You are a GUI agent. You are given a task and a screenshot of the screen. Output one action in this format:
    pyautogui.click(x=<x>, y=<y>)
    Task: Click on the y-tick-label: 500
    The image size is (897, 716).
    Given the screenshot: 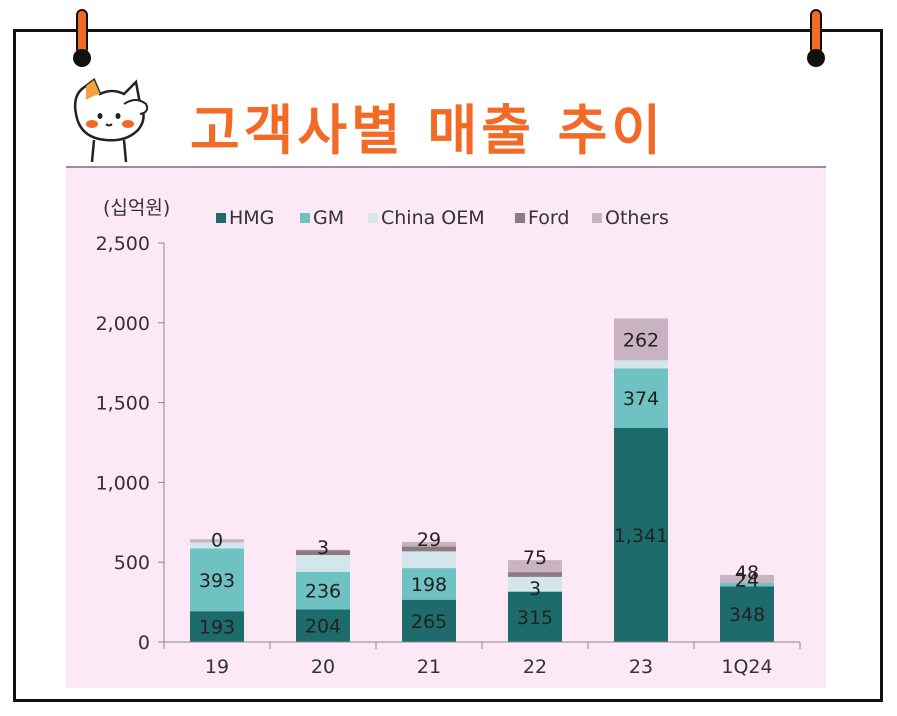 What is the action you would take?
    pyautogui.click(x=132, y=563)
    